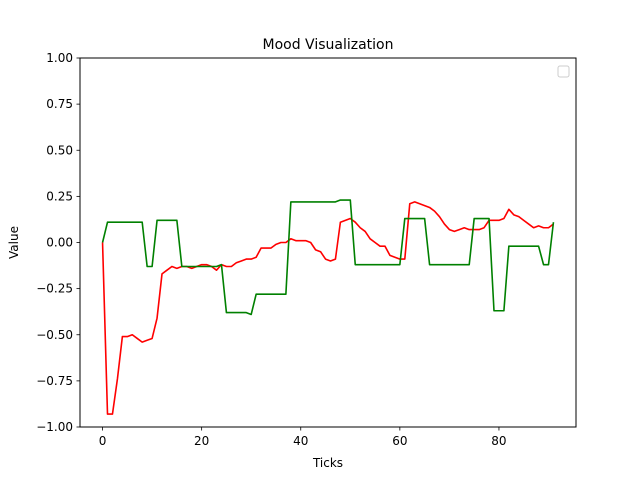  What do you see at coordinates (399, 441) in the screenshot?
I see `x-tick-label: 60` at bounding box center [399, 441].